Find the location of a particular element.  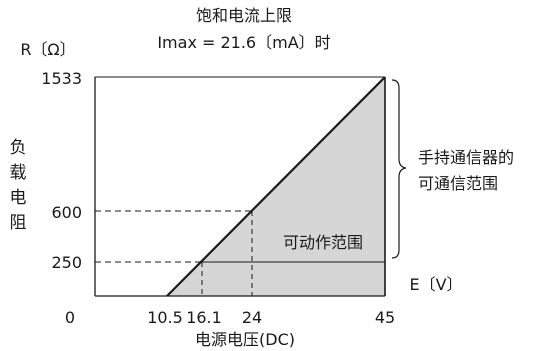

y-label-char-3: 电 is located at coordinates (18, 198).